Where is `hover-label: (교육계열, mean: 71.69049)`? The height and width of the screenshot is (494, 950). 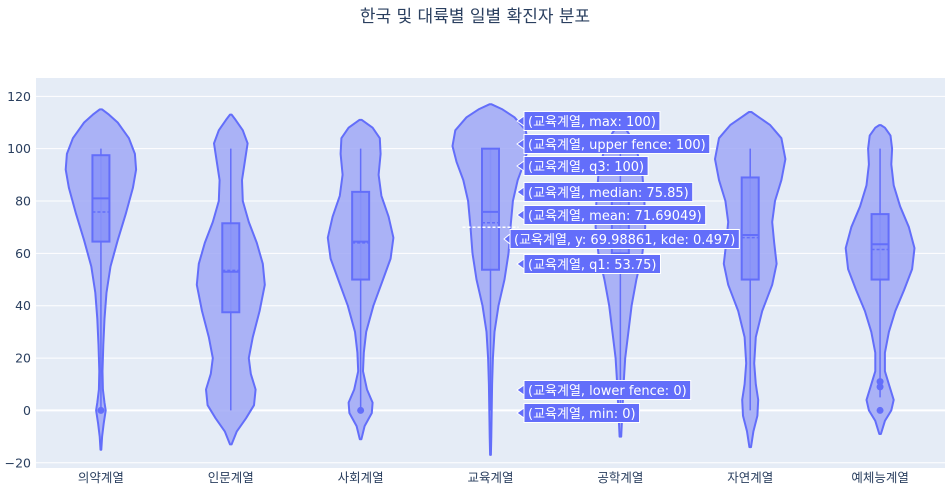
hover-label: (교육계열, mean: 71.69049) is located at coordinates (611, 215).